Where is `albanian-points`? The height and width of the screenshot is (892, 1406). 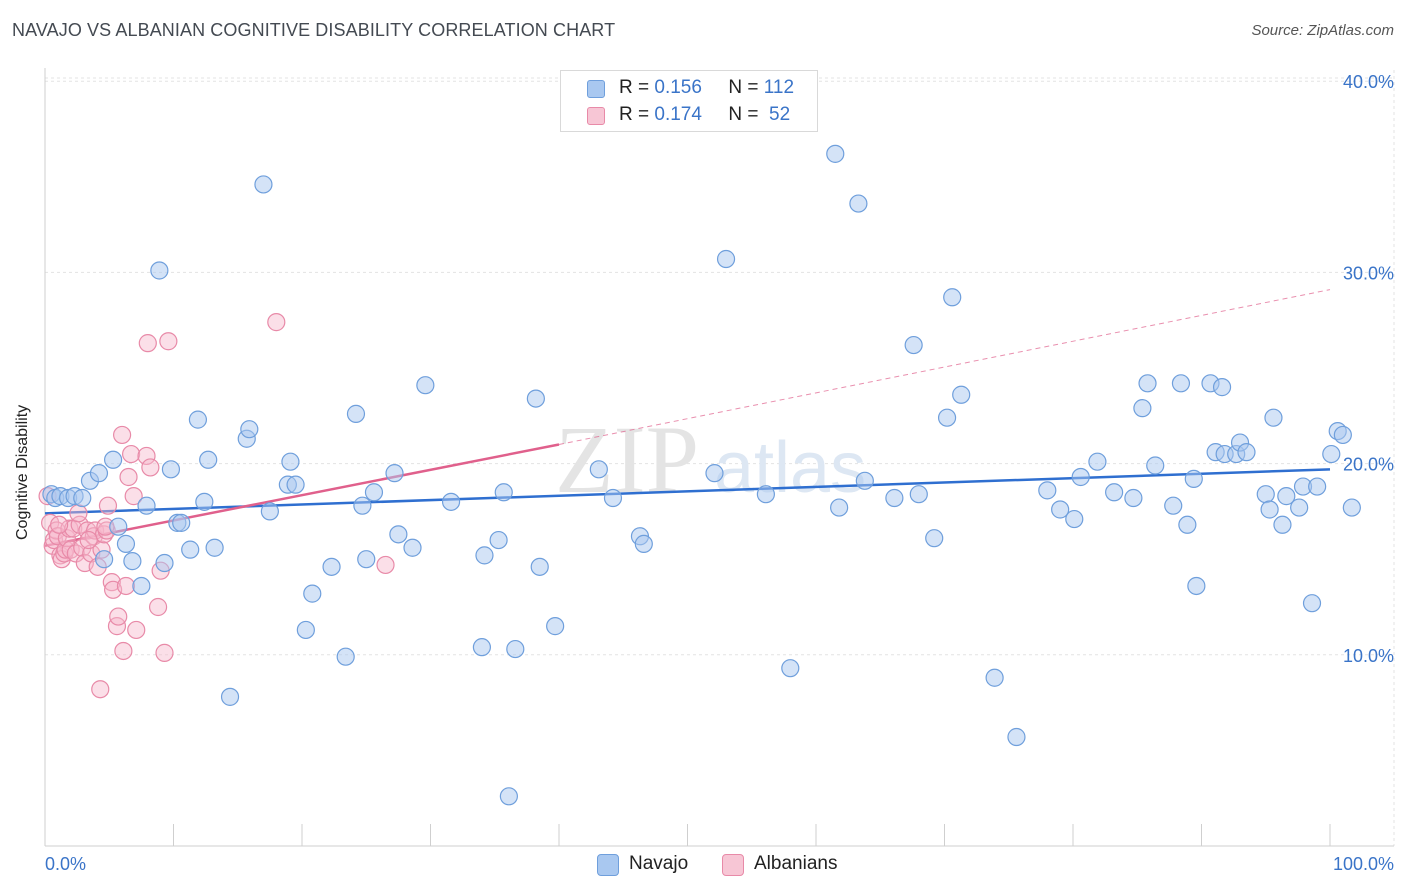 albanian-points is located at coordinates (216, 506).